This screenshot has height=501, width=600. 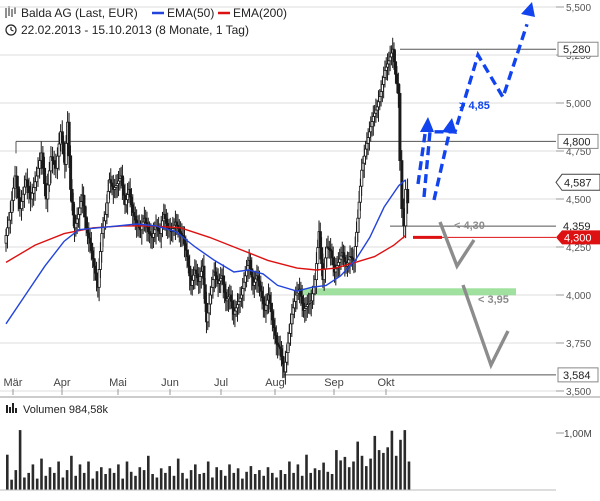 I want to click on annotation-above-485: > 4,85, so click(x=474, y=106).